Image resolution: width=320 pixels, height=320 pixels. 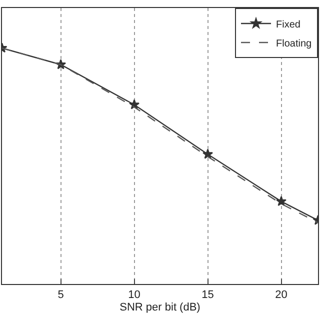 What do you see at coordinates (160, 307) in the screenshot?
I see `x-axis-title: SNR per bit (dB)` at bounding box center [160, 307].